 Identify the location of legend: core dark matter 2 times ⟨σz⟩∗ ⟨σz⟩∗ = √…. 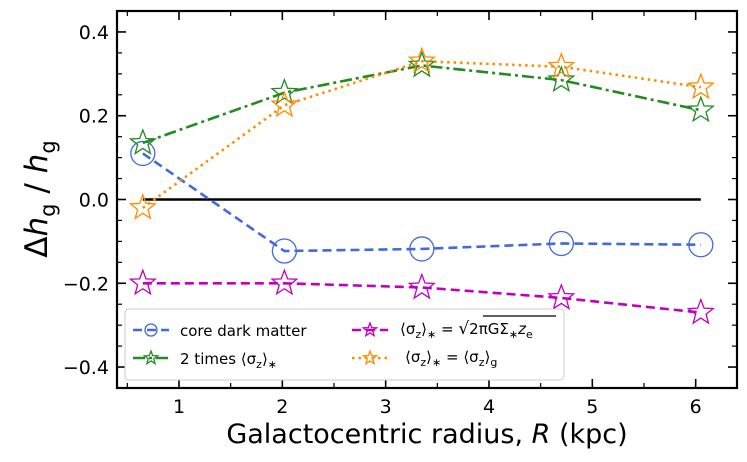
(344, 344).